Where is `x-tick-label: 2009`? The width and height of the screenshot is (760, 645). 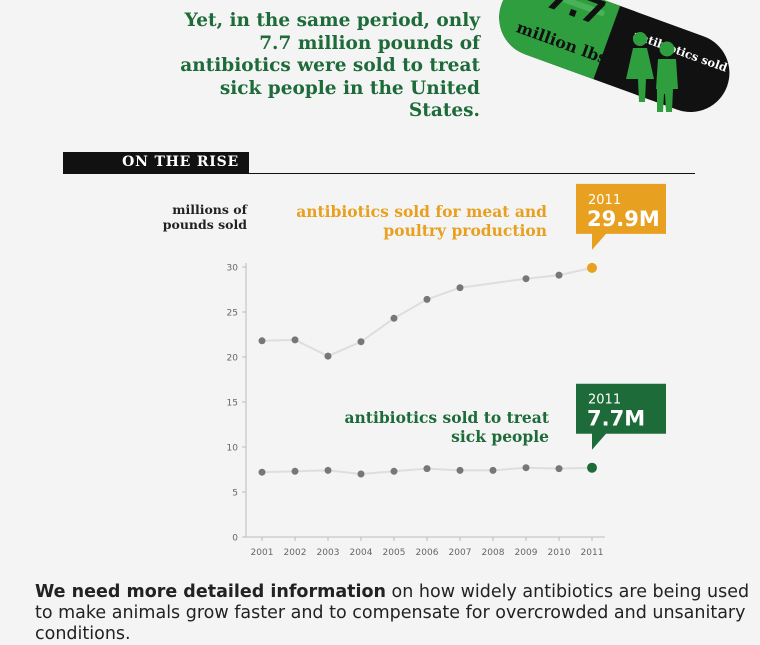
x-tick-label: 2009 is located at coordinates (526, 553).